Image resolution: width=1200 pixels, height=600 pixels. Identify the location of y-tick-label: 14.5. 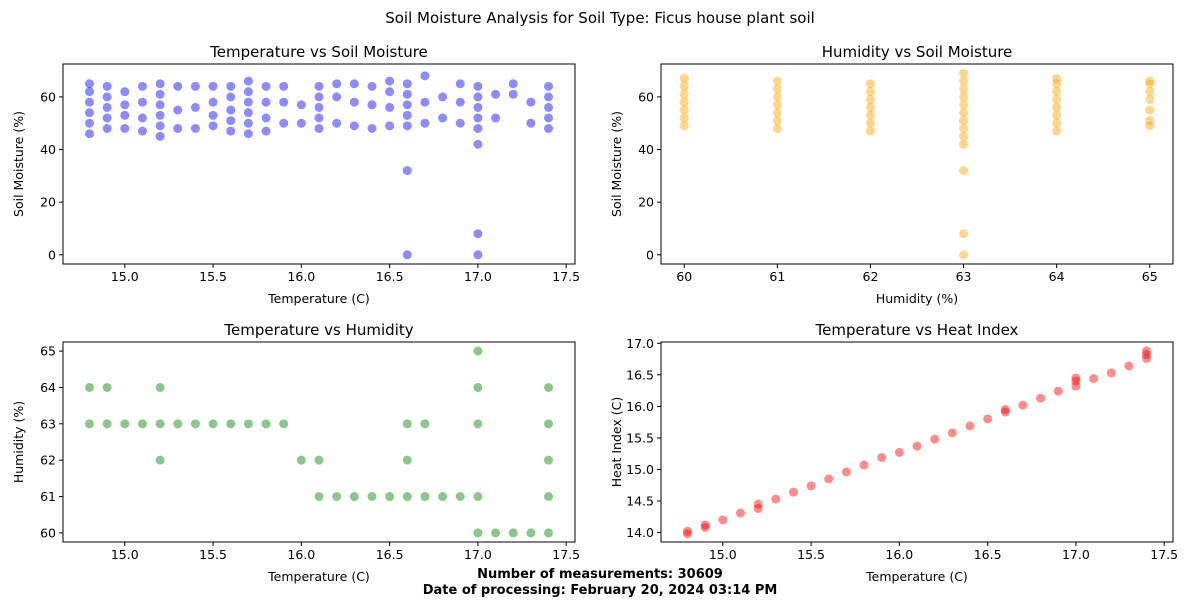
(640, 500).